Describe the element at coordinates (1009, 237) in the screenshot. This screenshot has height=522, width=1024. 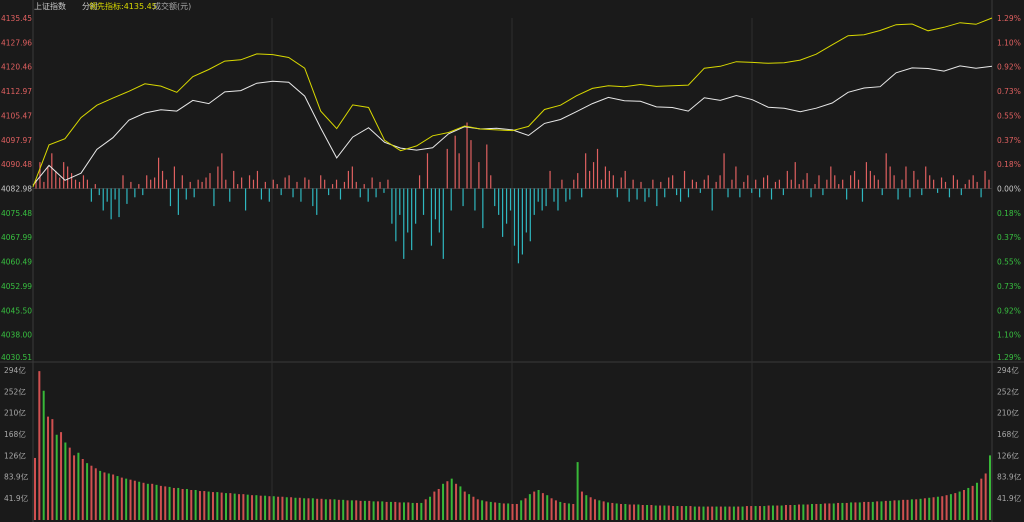
I see `y-tick-right-9: 0.37%` at that location.